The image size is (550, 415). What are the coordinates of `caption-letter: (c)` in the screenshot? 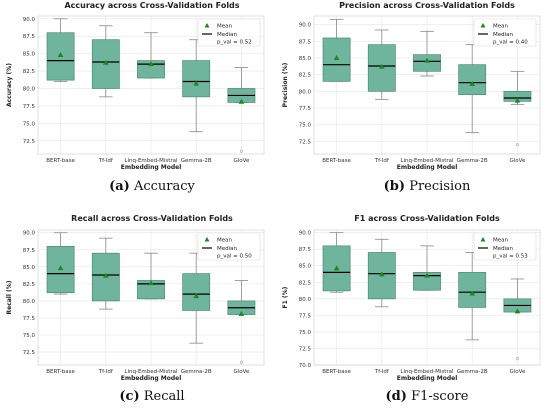 It's located at (129, 396).